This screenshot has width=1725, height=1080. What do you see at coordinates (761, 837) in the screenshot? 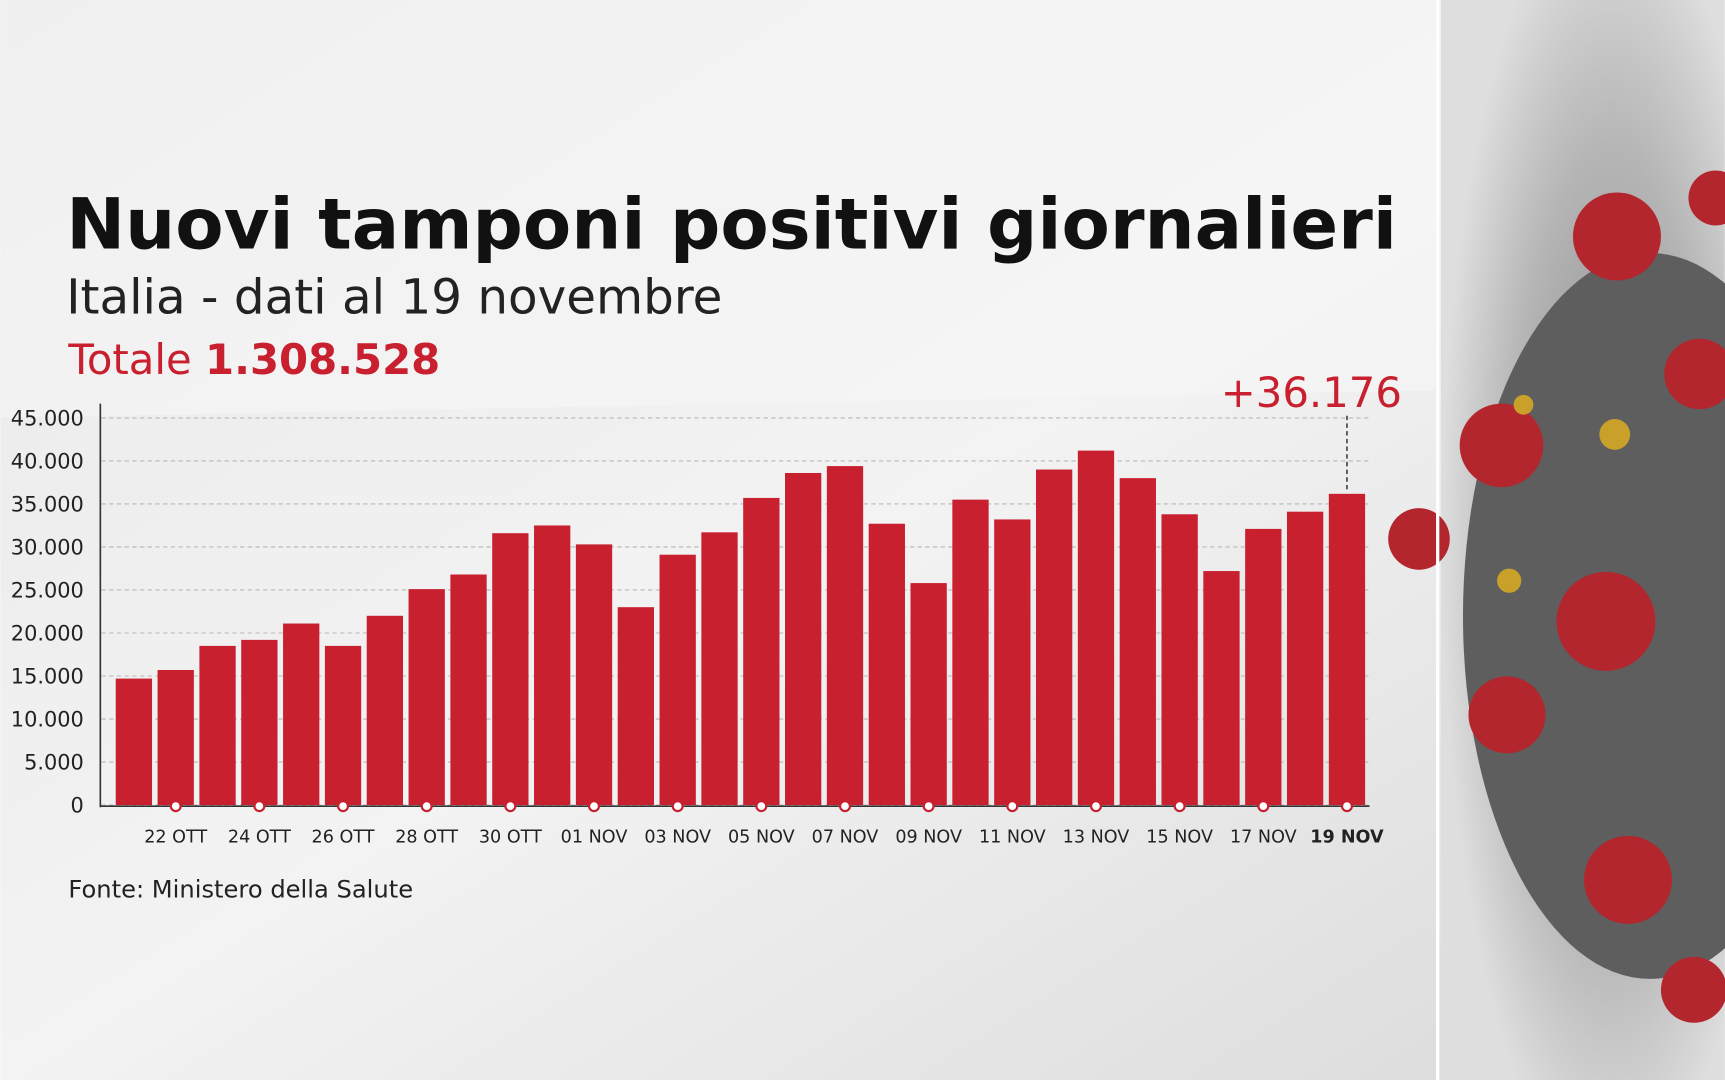
I see `x-tick-label: 05 NOV` at bounding box center [761, 837].